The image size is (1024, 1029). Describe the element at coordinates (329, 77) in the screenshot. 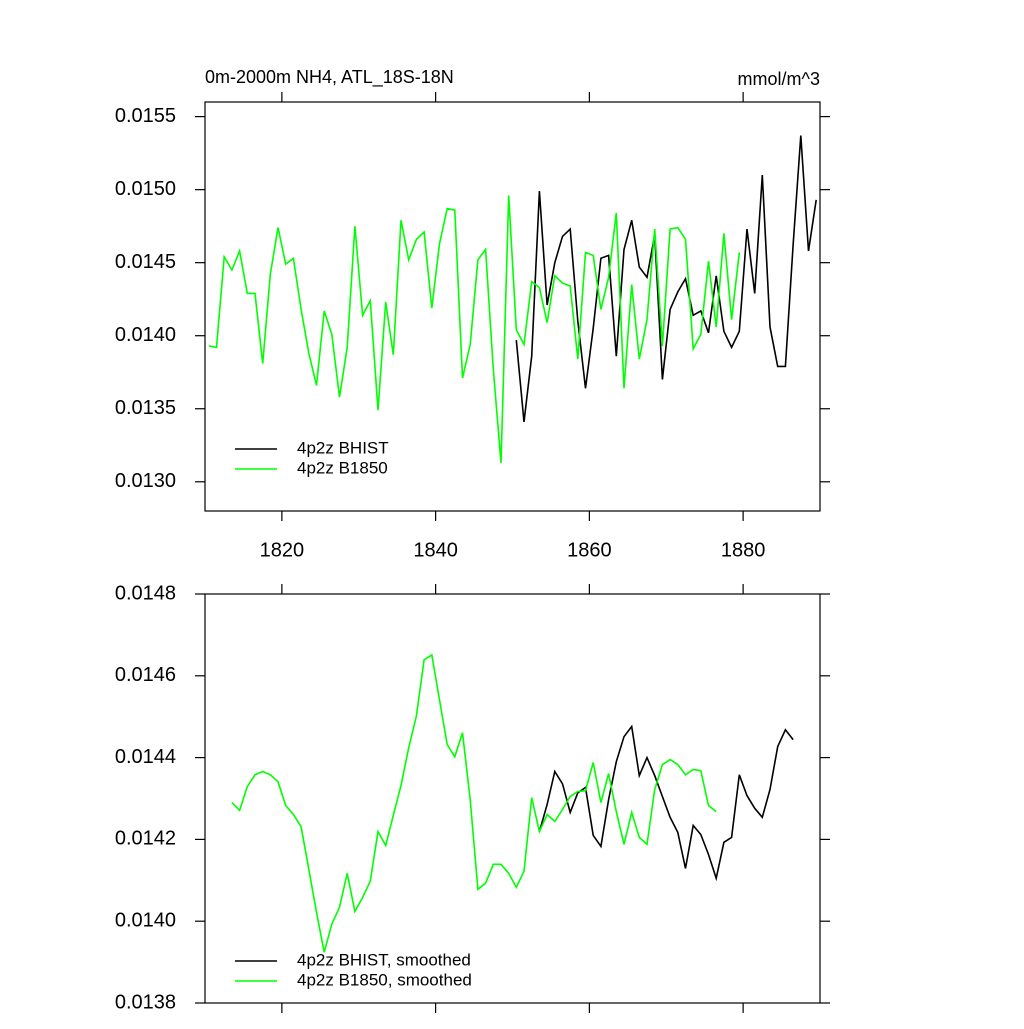

I see `chart-title: 0m-2000m NH4, ATL_18S-18N` at that location.